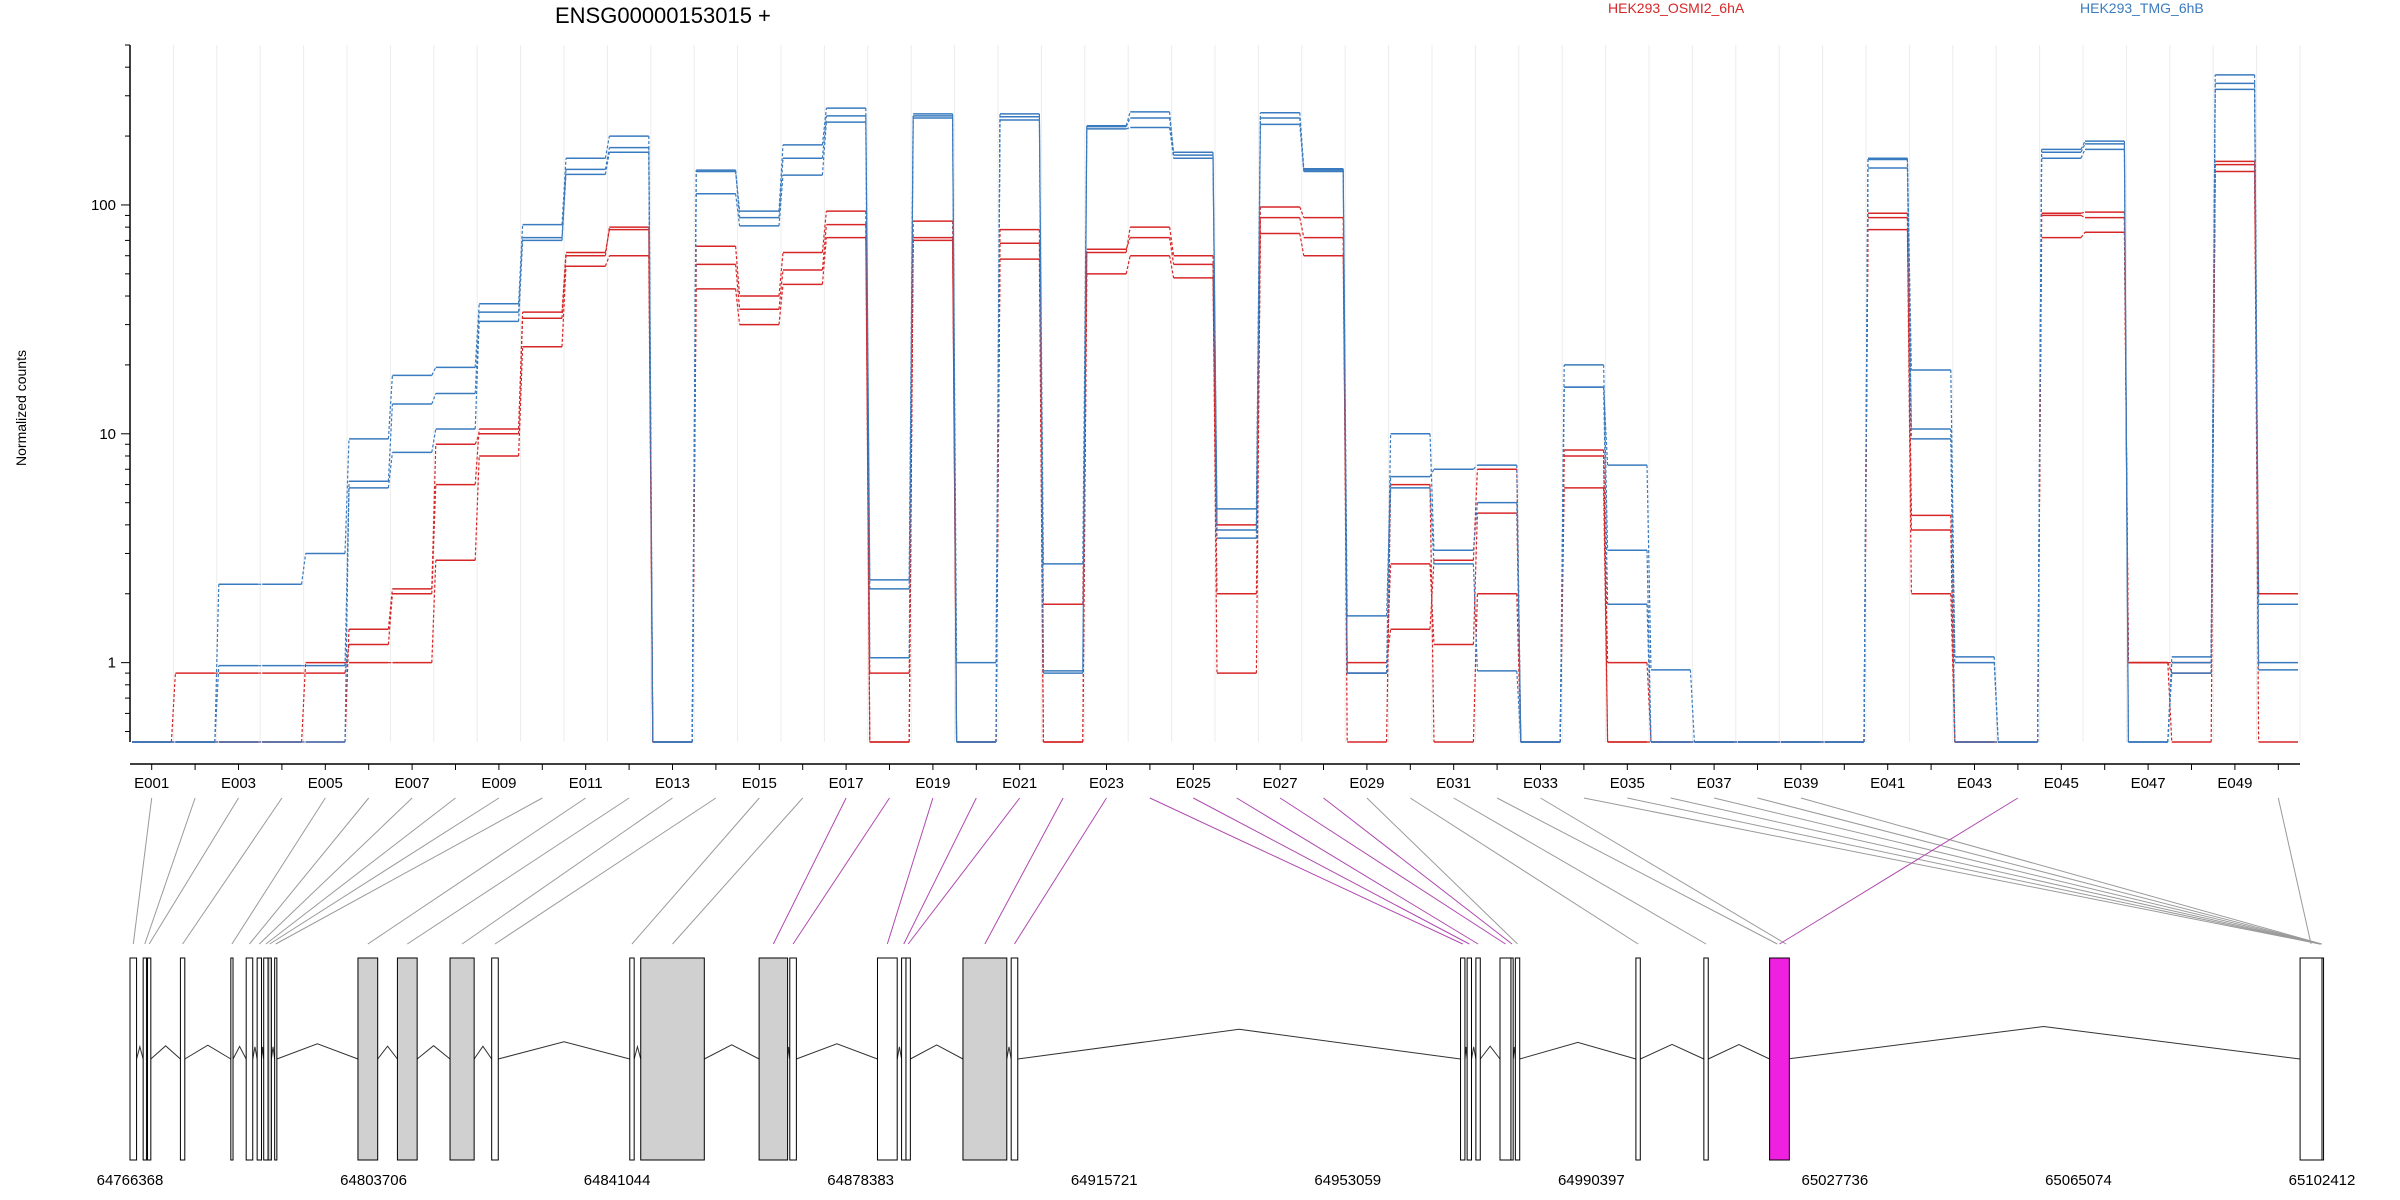 This screenshot has height=1200, width=2400. Describe the element at coordinates (1540, 783) in the screenshot. I see `x-tick-label: E033` at that location.